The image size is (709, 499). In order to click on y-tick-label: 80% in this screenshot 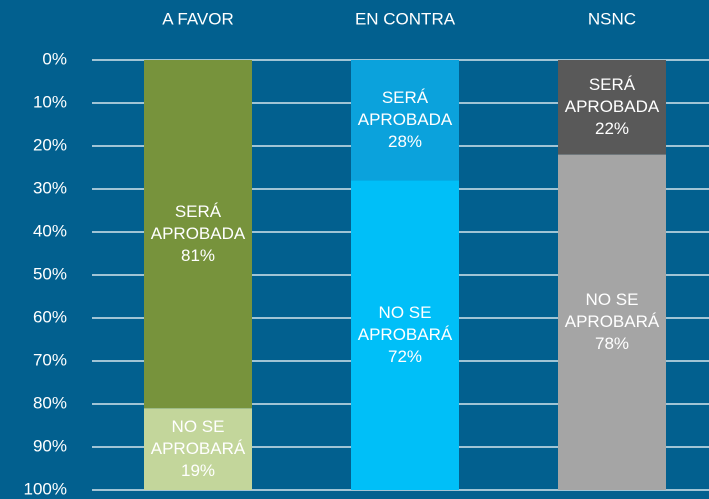, I will do `click(50, 402)`.